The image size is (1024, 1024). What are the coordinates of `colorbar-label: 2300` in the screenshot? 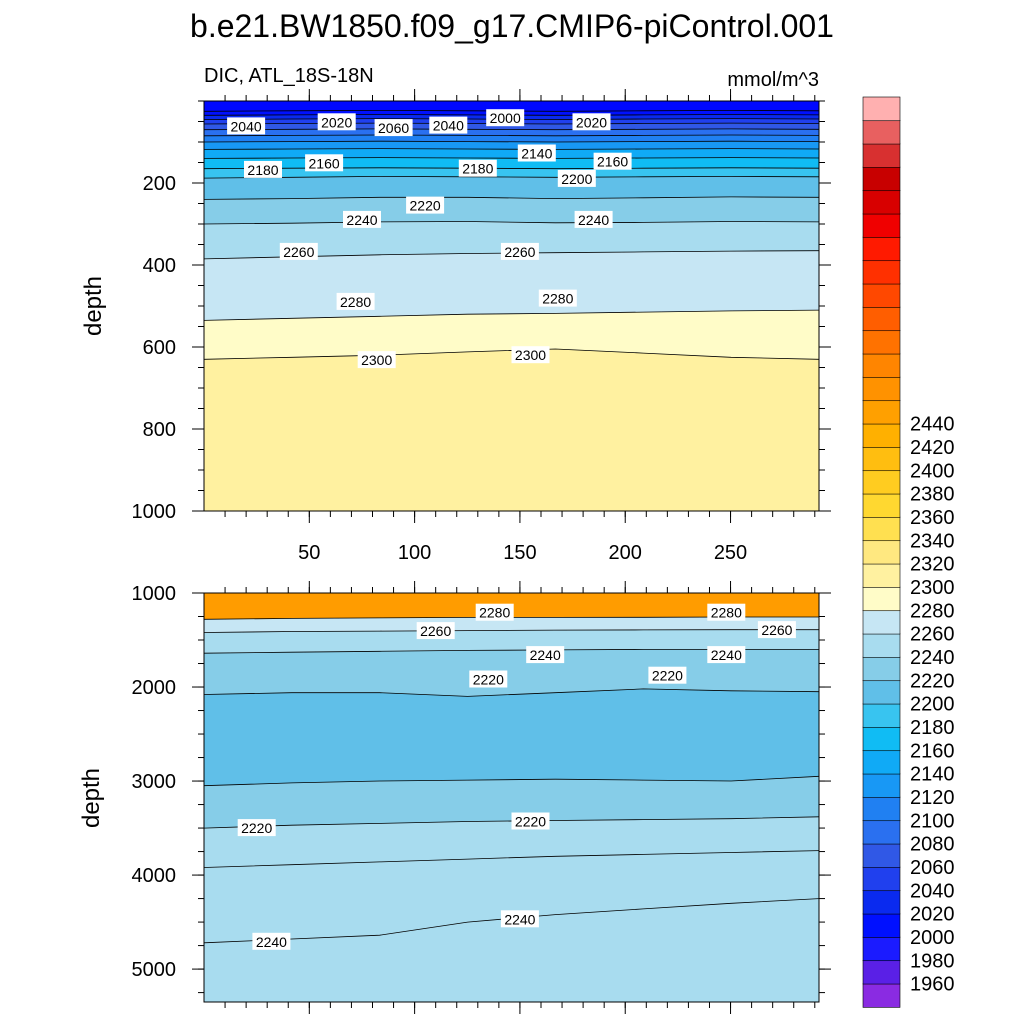 It's located at (932, 588).